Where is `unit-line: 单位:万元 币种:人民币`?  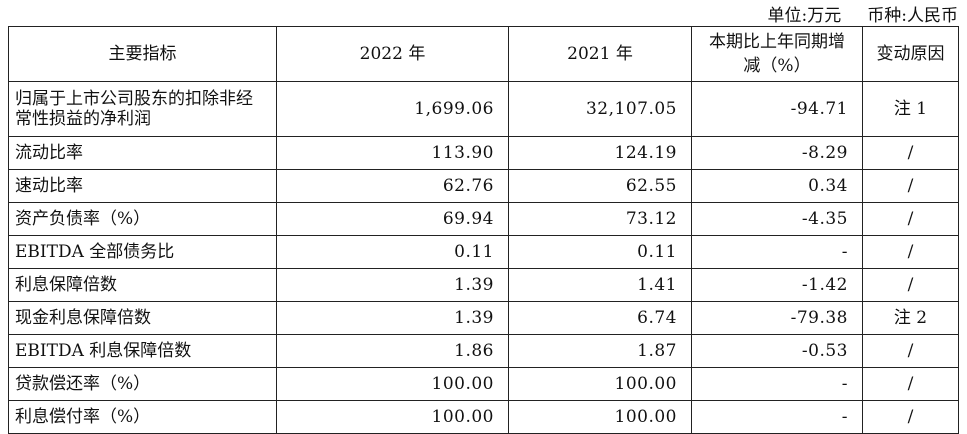
unit-line: 单位:万元 币种:人民币 is located at coordinates (479, 13).